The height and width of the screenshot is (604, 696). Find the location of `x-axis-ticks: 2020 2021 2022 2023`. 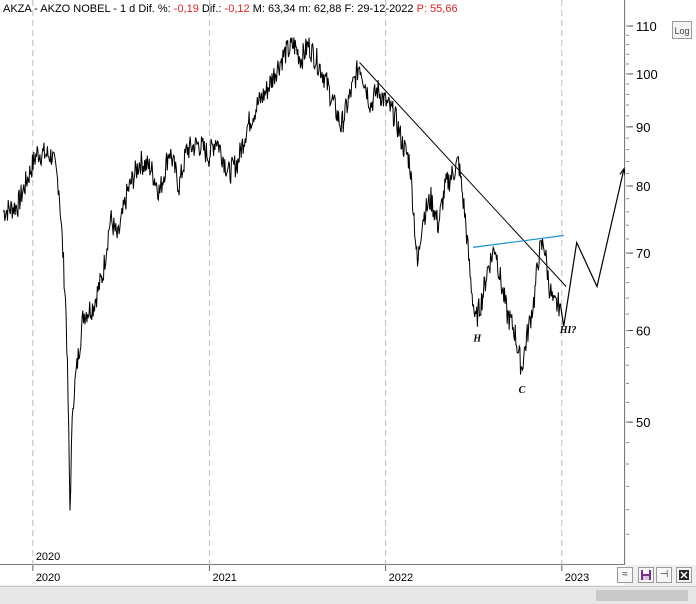

x-axis-ticks: 2020 2021 2022 2023 is located at coordinates (310, 574).